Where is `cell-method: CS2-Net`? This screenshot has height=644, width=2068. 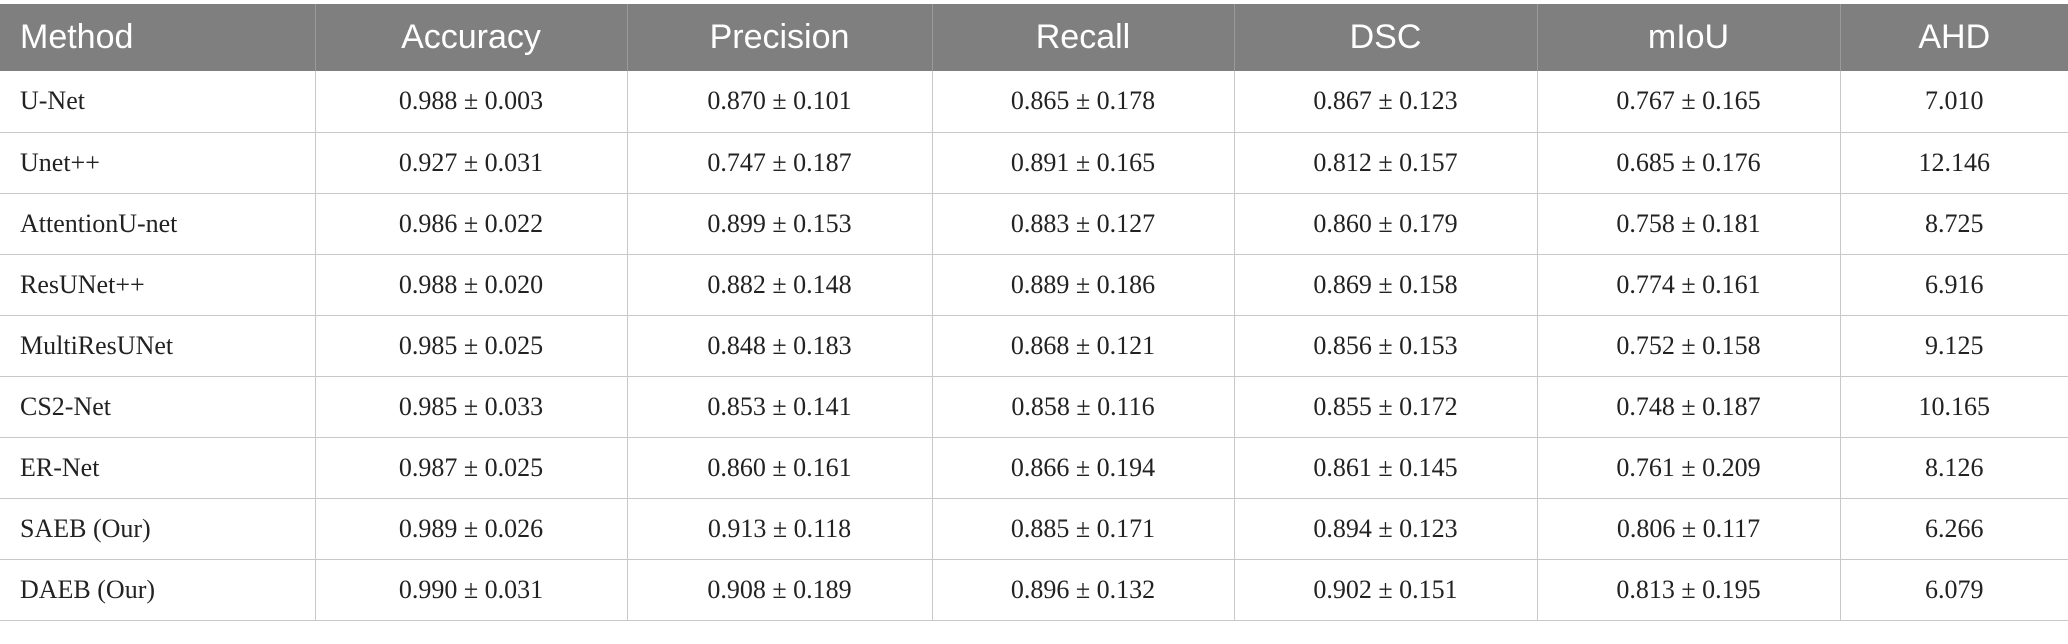
cell-method: CS2-Net is located at coordinates (158, 407).